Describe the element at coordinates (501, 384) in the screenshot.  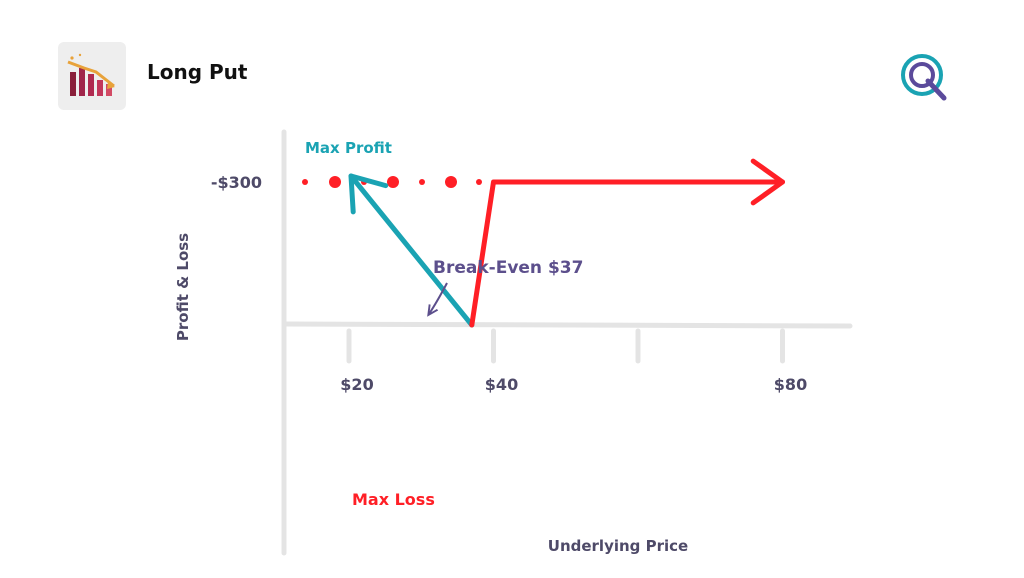
I see `x-tick-label: $40` at that location.